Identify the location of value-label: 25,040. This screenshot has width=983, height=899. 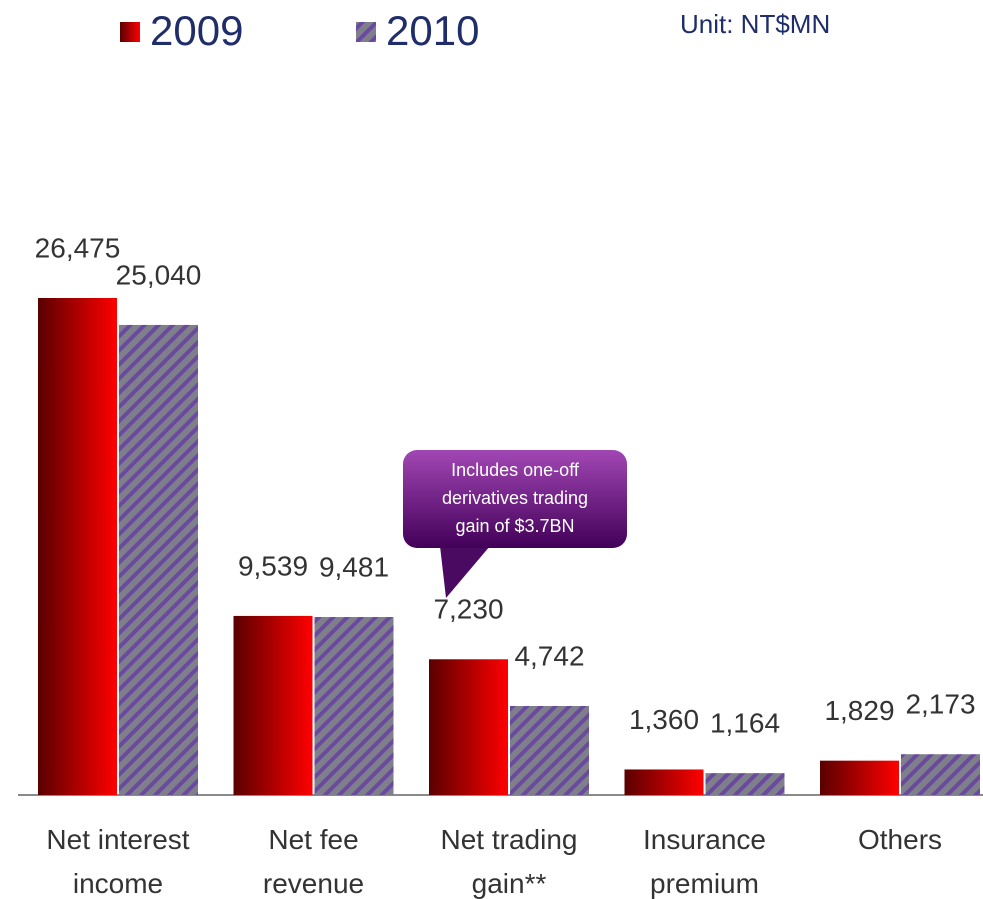
(159, 274).